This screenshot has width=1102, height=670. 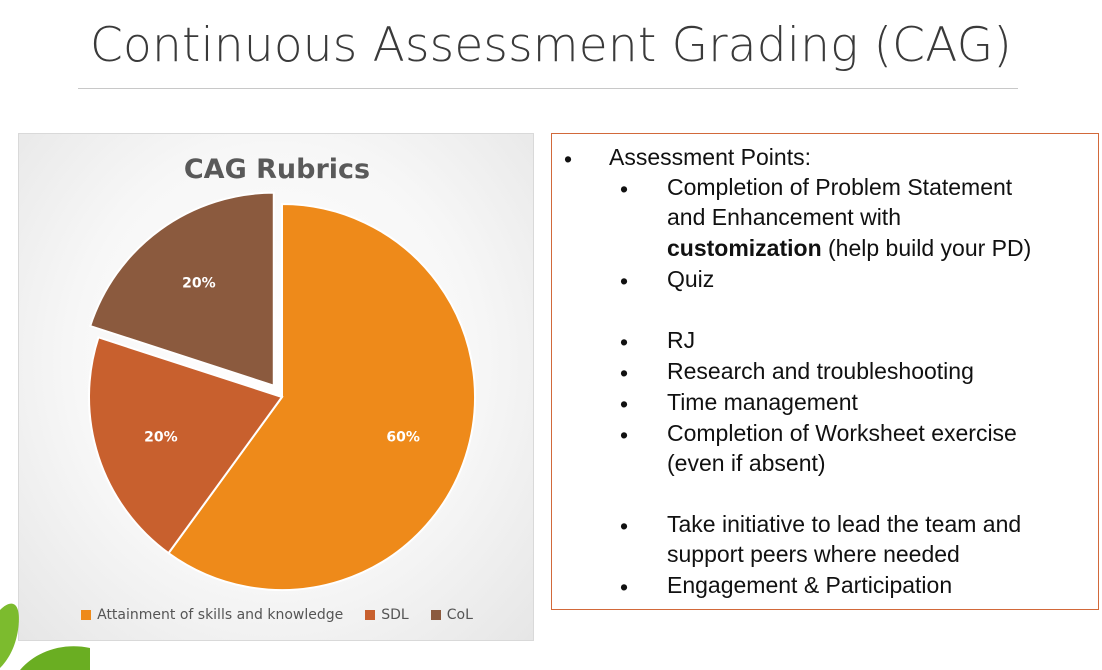 I want to click on item-research: Research and troubleshooting, so click(x=820, y=371).